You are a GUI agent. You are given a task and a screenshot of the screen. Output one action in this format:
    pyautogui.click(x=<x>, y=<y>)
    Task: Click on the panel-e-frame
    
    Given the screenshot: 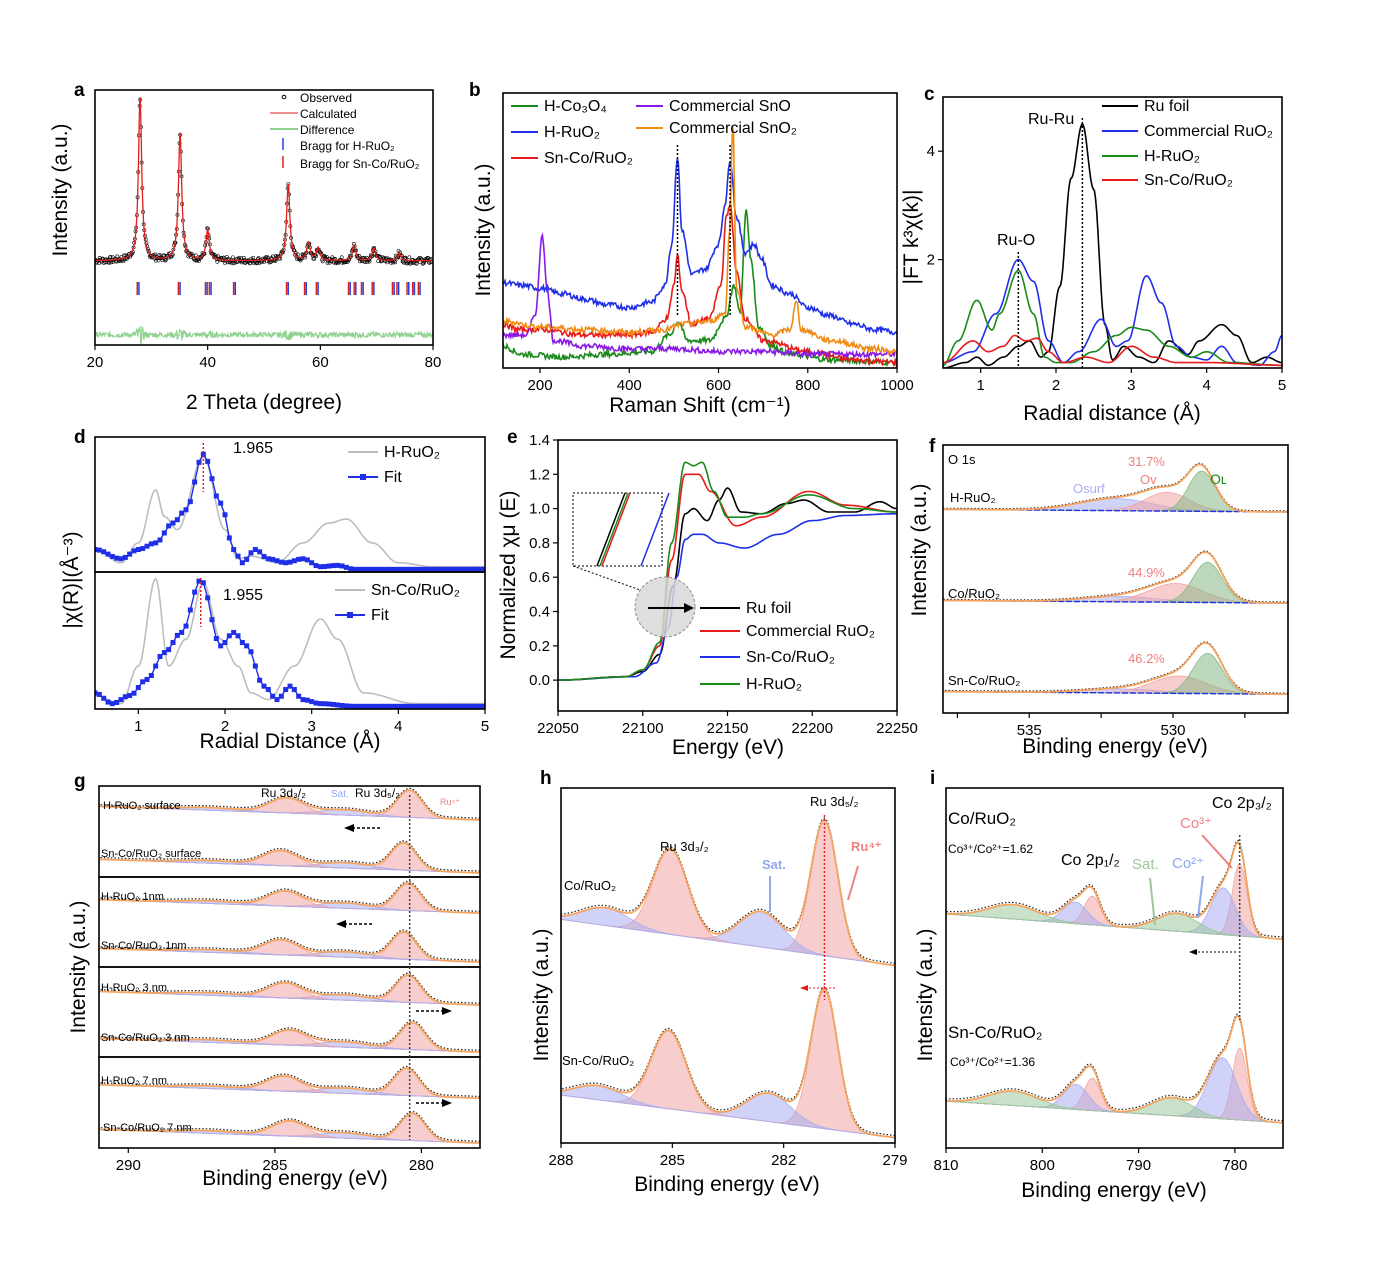 What is the action you would take?
    pyautogui.click(x=727, y=575)
    